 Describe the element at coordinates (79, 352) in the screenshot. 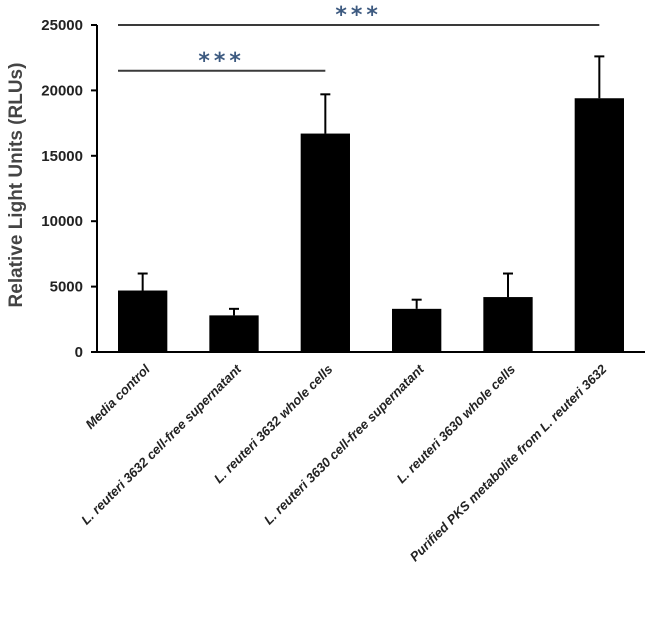

I see `y-tick-label: 0` at that location.